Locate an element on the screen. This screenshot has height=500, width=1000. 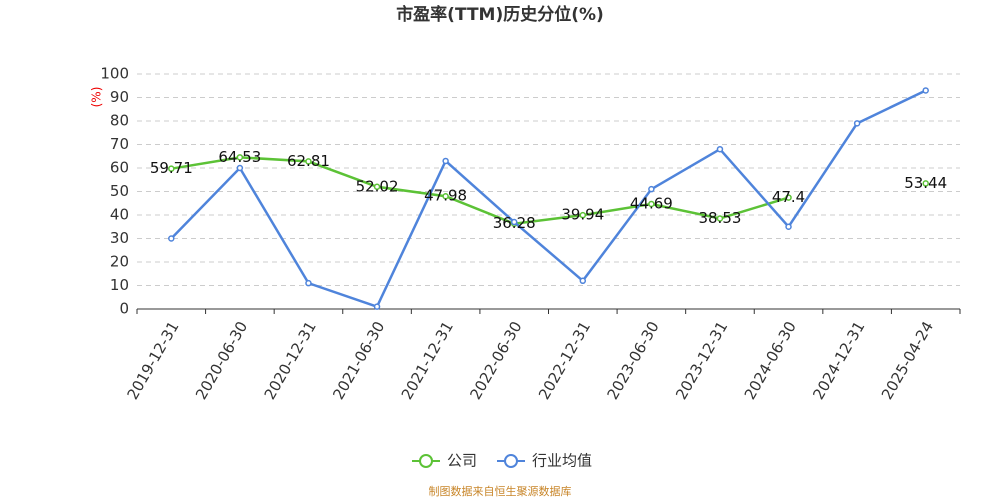
x-tick-label: 2023-06-30 is located at coordinates (633, 360).